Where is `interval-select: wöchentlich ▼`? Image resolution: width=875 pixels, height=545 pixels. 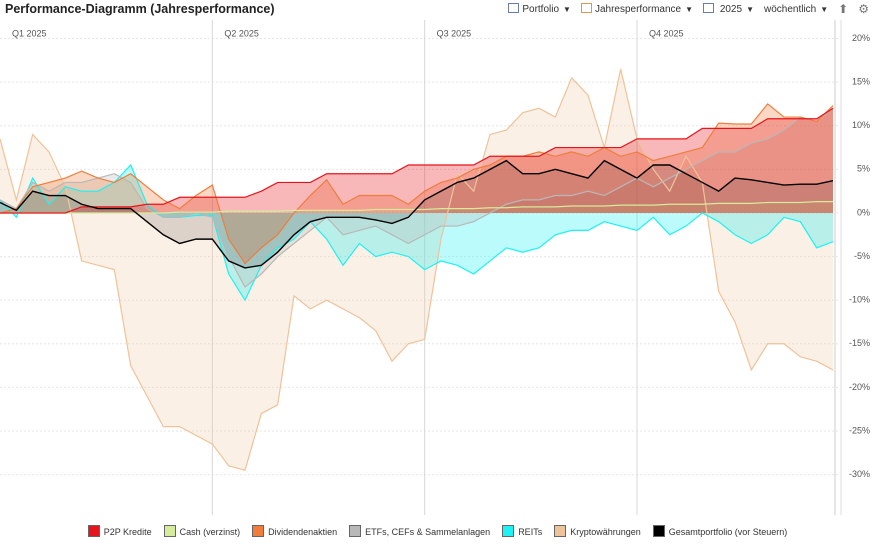 interval-select: wöchentlich ▼ is located at coordinates (796, 9).